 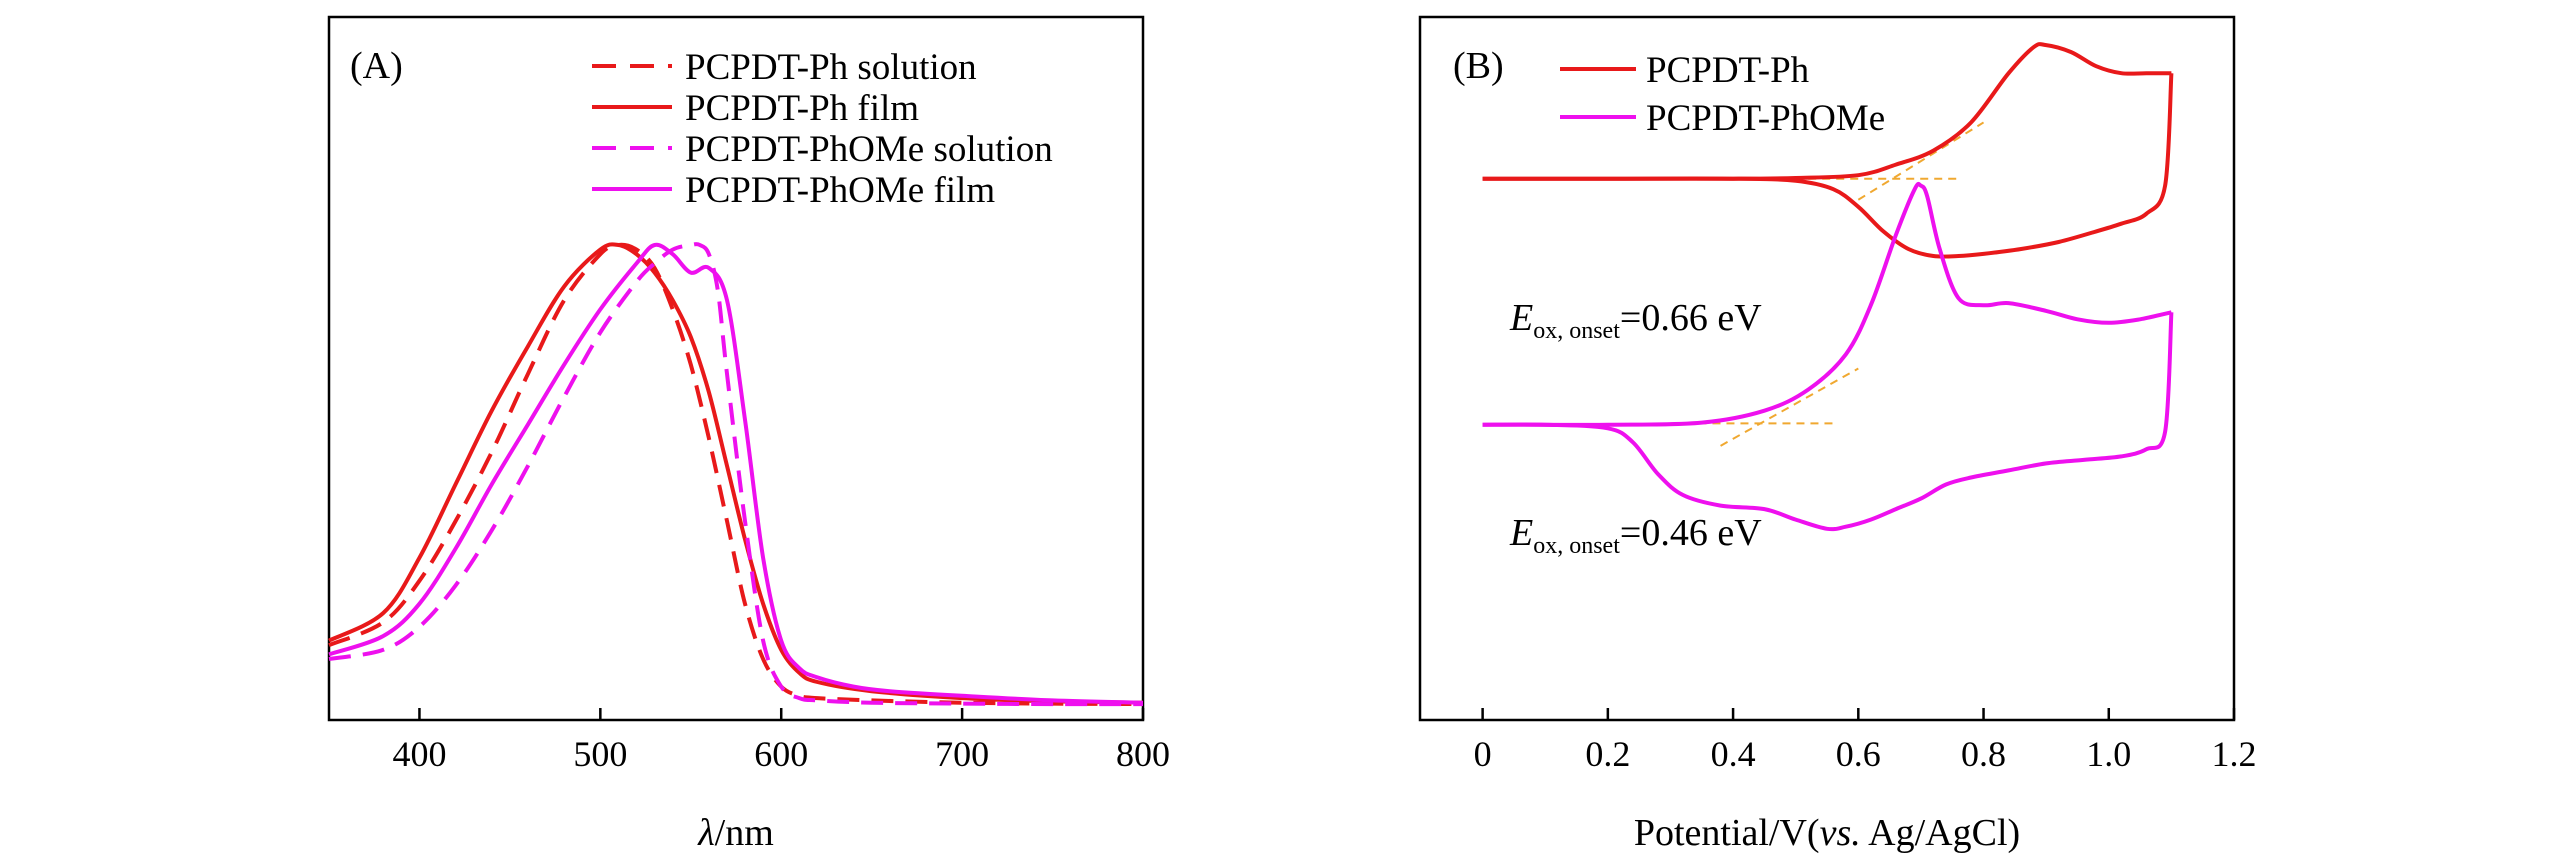 What do you see at coordinates (600, 754) in the screenshot?
I see `panel-a-x-tick-label: 500` at bounding box center [600, 754].